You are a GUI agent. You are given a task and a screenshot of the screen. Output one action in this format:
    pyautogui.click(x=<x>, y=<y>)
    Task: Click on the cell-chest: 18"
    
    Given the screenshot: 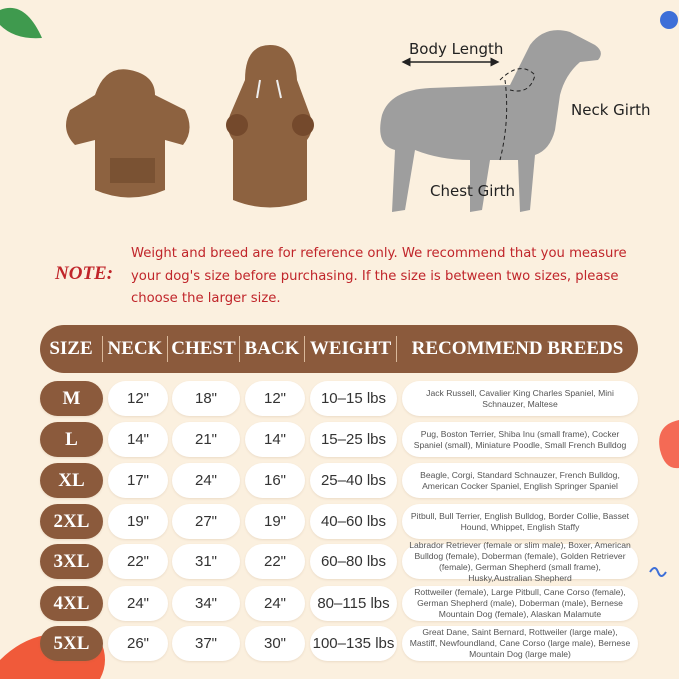 What is the action you would take?
    pyautogui.click(x=206, y=398)
    